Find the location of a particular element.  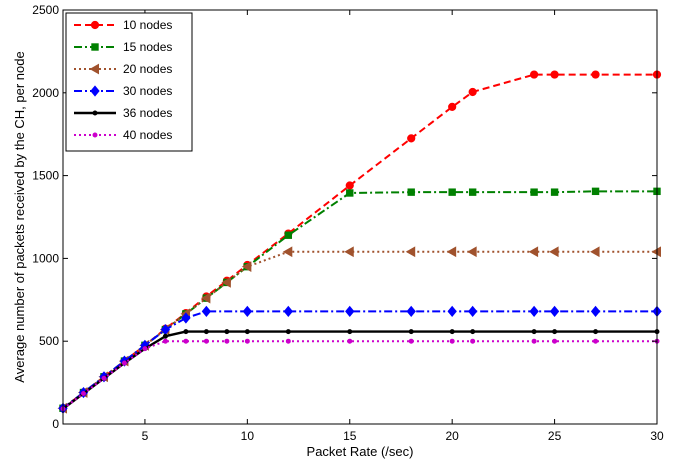

series-line is located at coordinates (359, 375).